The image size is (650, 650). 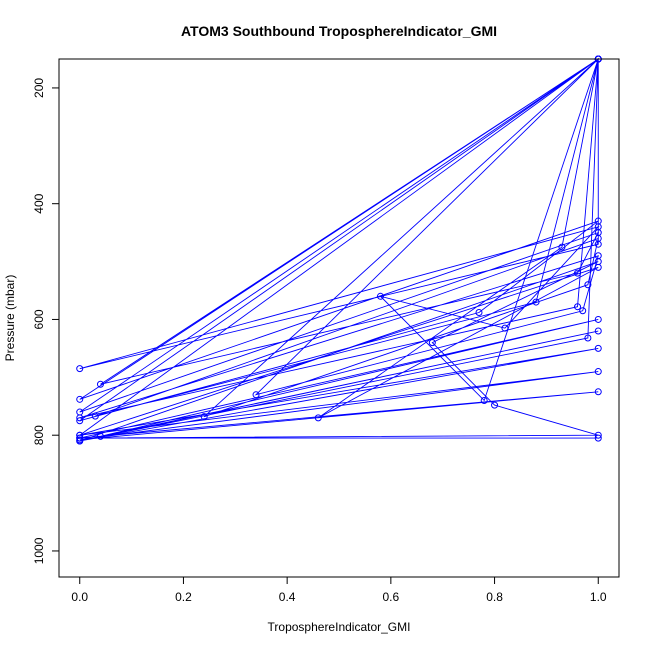 I want to click on x-tick-label: 0.4, so click(x=287, y=597).